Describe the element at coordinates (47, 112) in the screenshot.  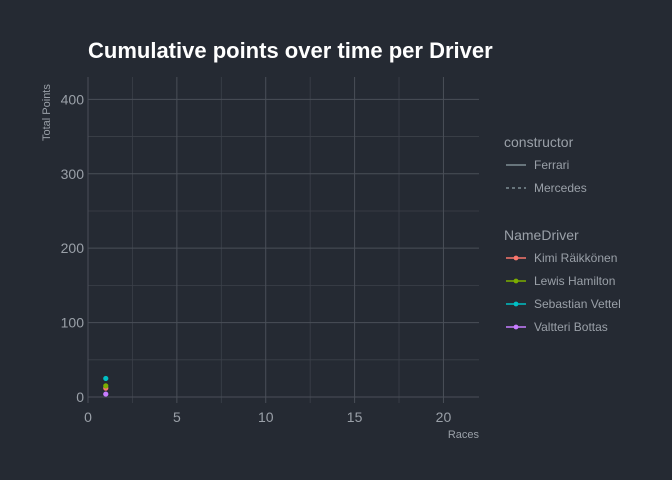
I see `y-axis-label: Total Points` at that location.